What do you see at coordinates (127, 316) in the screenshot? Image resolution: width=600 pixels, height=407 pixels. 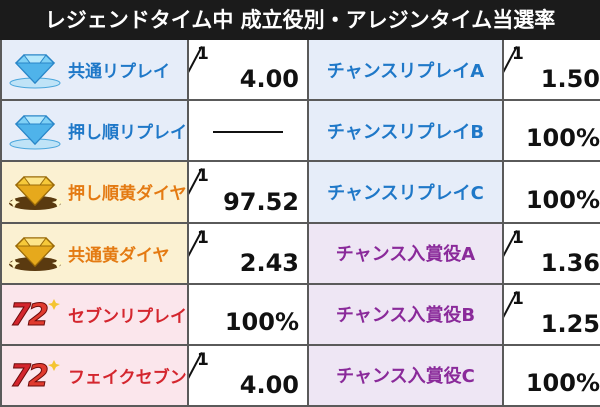 I see `role-label: セブンリプレイ` at bounding box center [127, 316].